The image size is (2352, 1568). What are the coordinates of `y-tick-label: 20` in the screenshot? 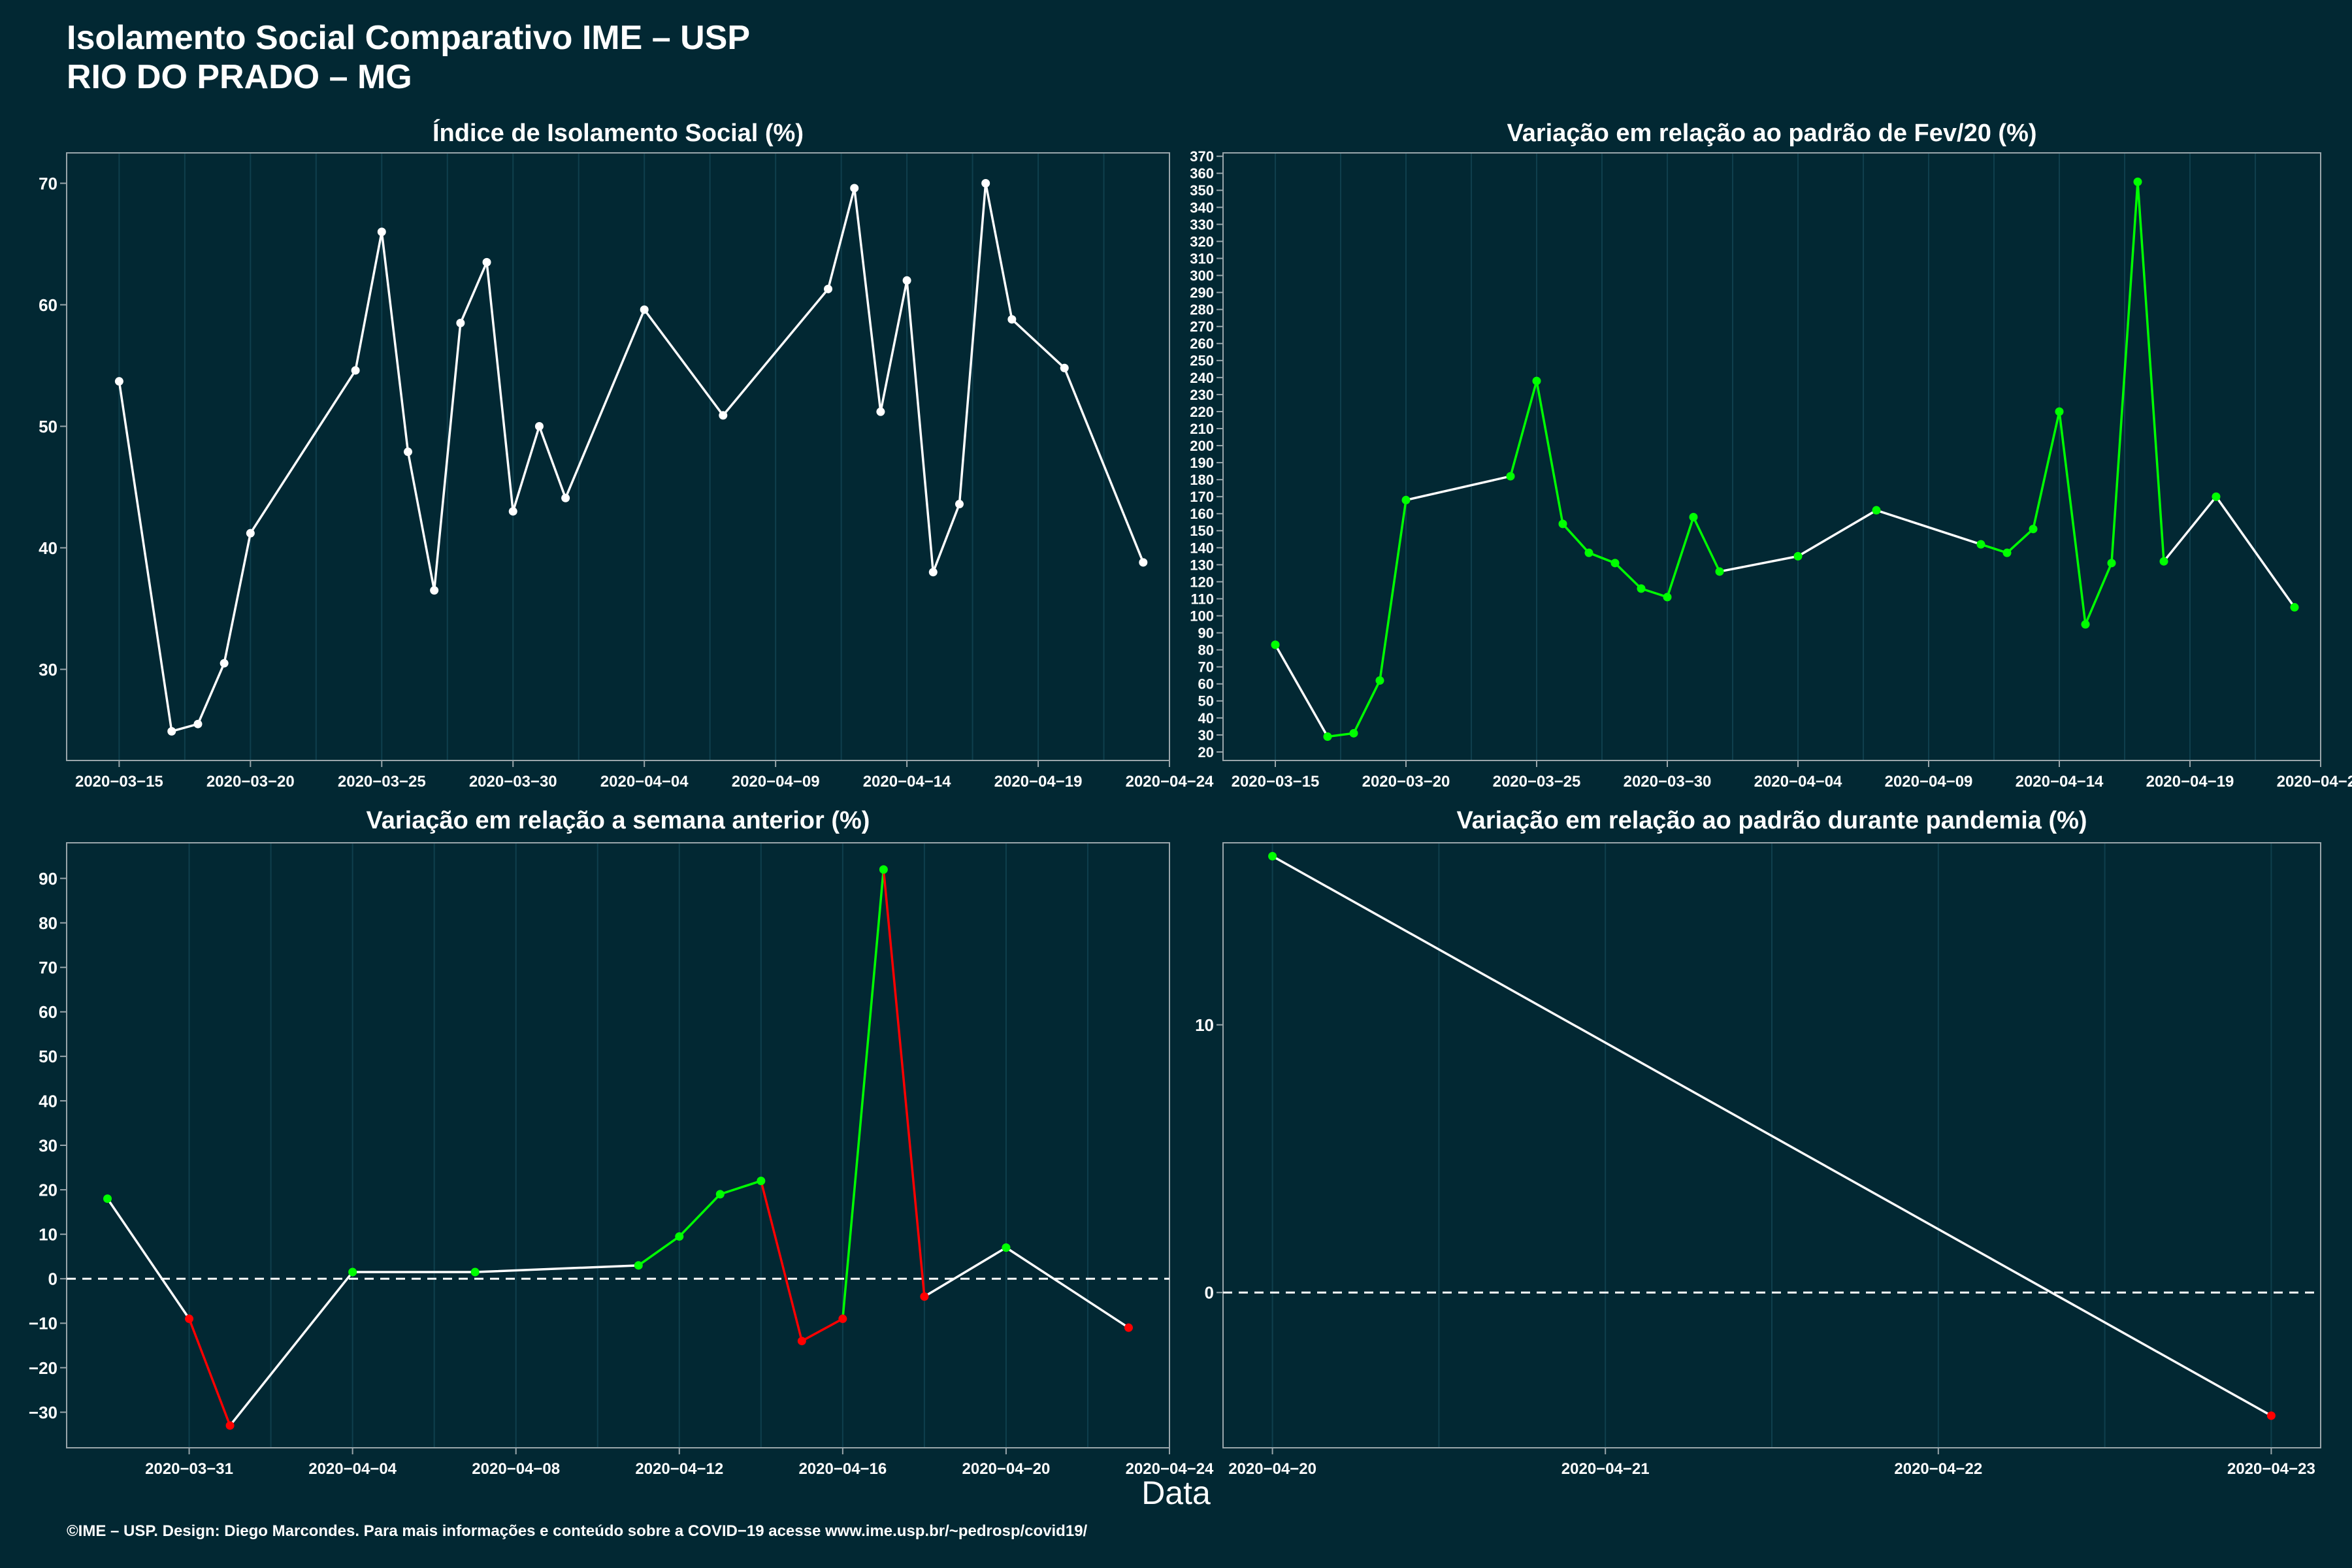 It's located at (48, 1190).